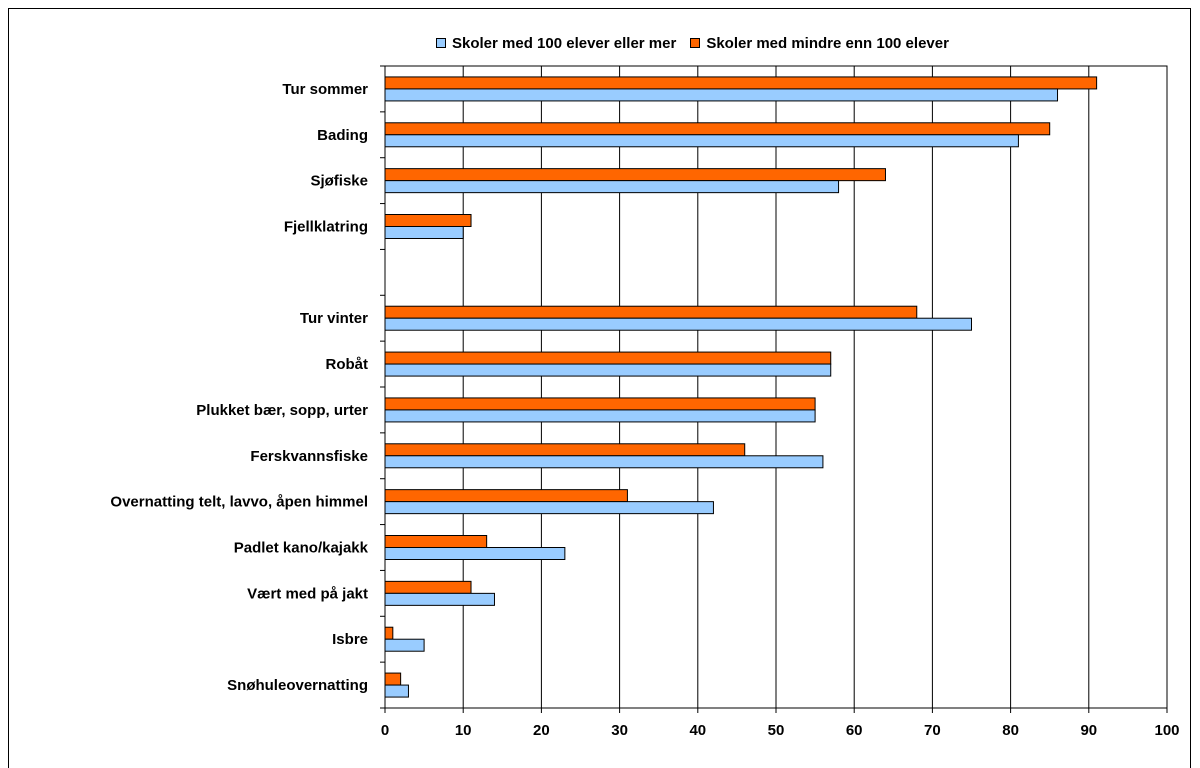 The height and width of the screenshot is (768, 1200). I want to click on category-label: Robåt, so click(347, 364).